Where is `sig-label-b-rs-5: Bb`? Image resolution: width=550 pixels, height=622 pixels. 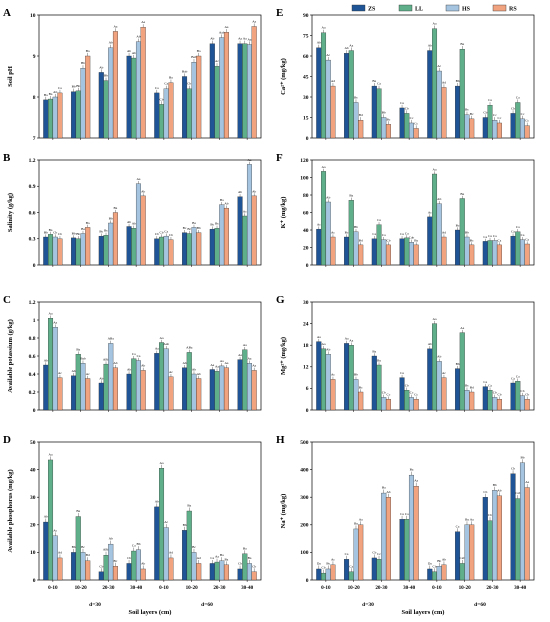 sig-label-b-rs-5: Bb is located at coordinates (199, 228).